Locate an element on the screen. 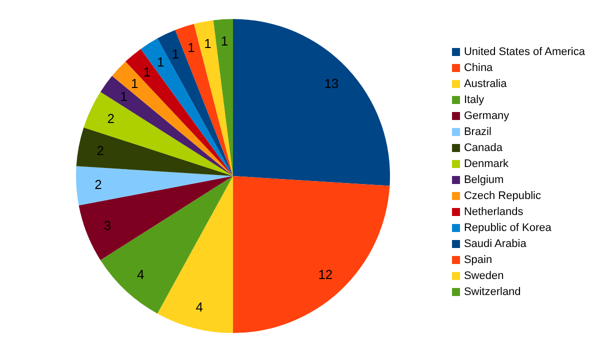 This screenshot has height=343, width=605. legend-label: Canada is located at coordinates (483, 148).